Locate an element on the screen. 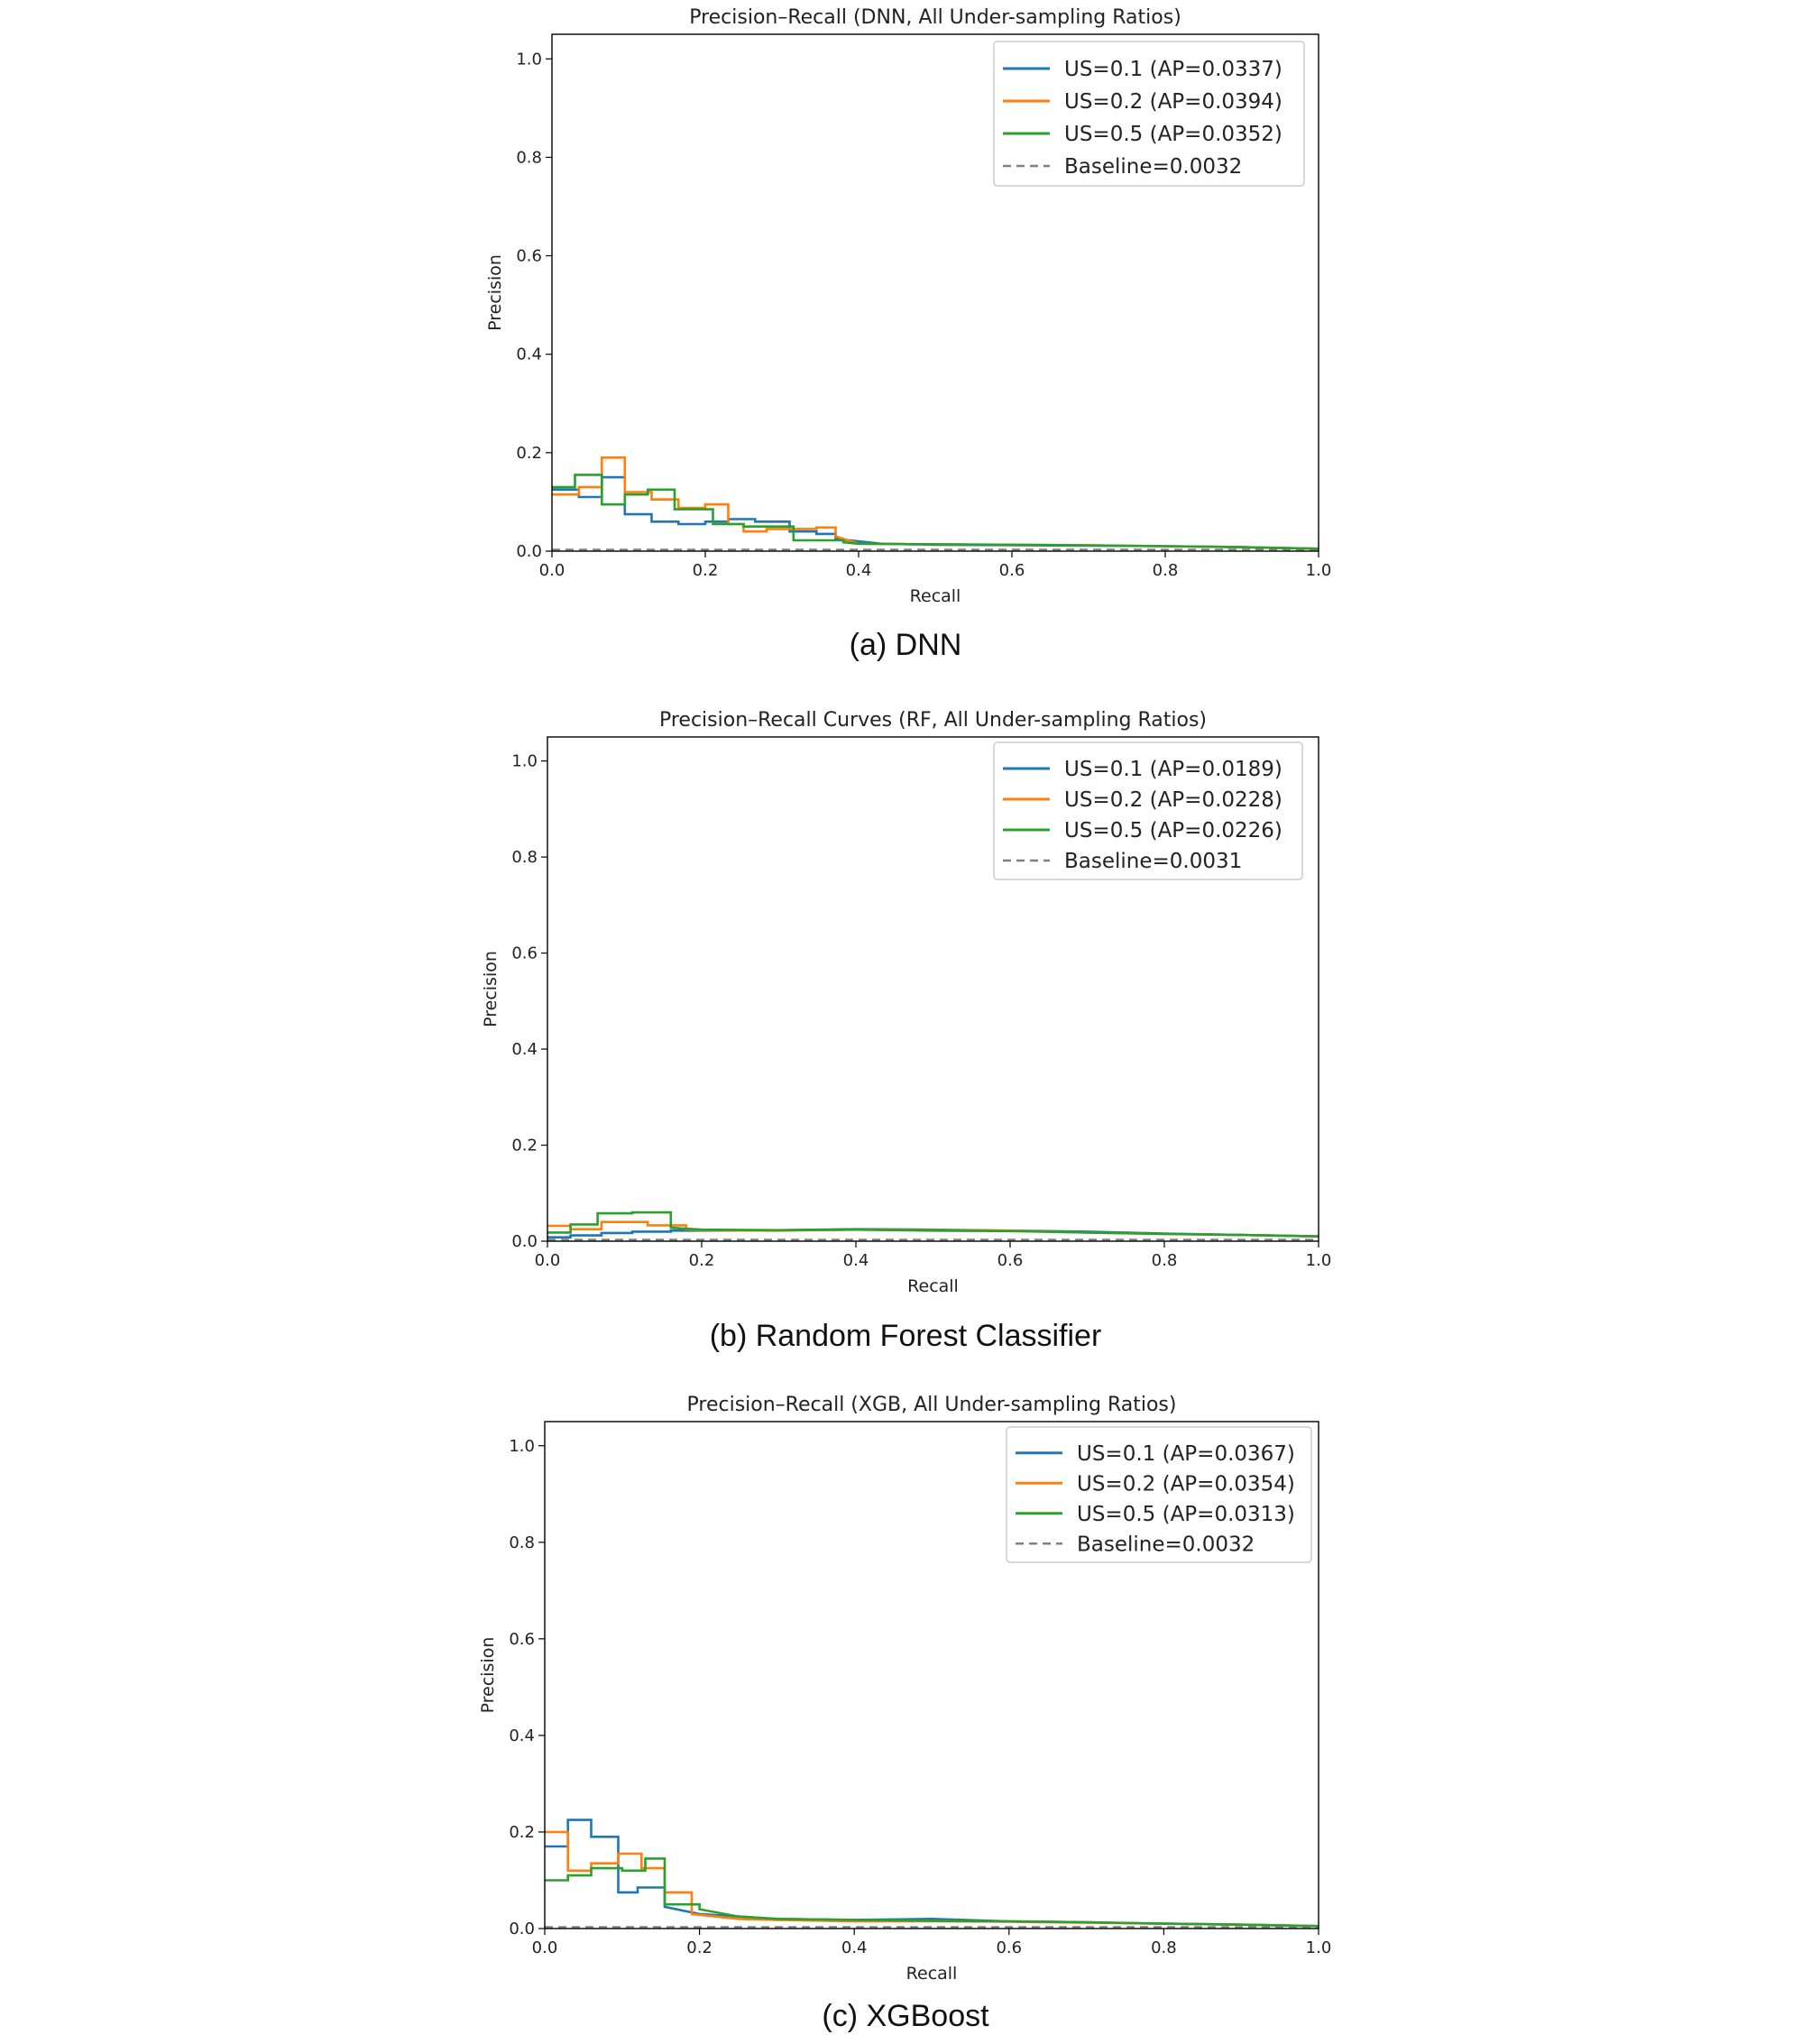 This screenshot has height=2044, width=1811. legend-entry: US=0.5 (AP=0.0313) is located at coordinates (1186, 1515).